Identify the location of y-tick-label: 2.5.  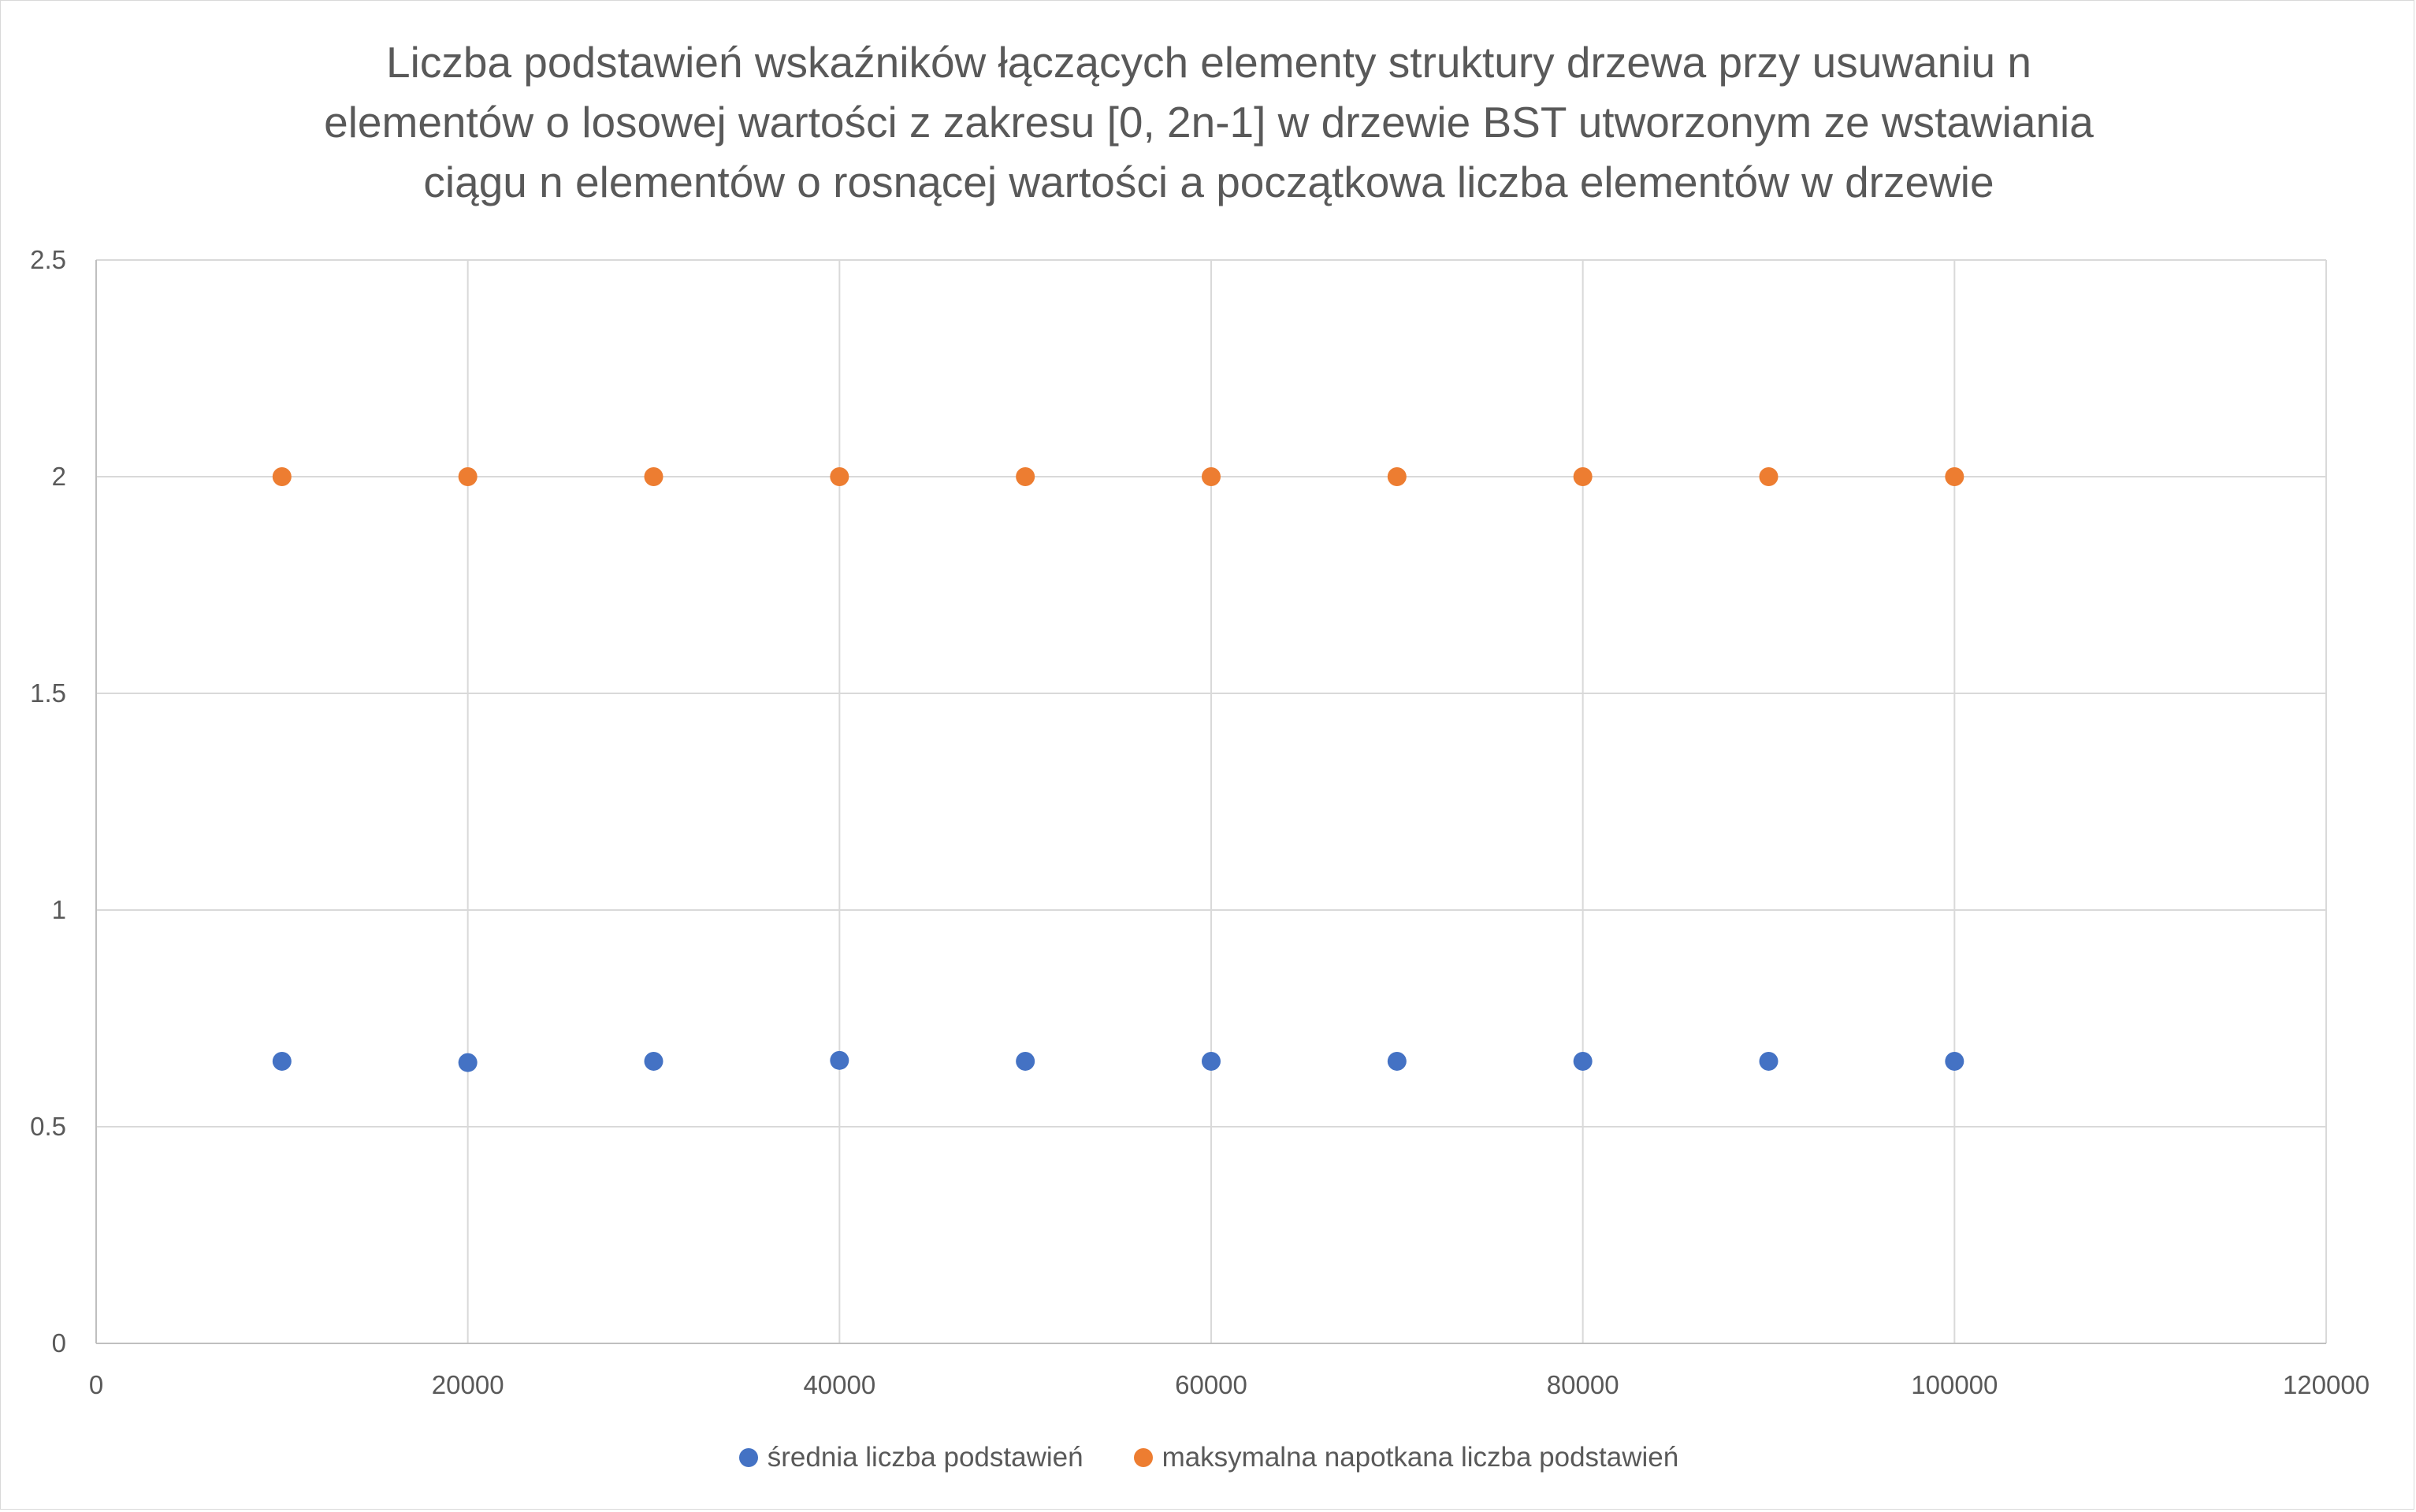
(48, 259).